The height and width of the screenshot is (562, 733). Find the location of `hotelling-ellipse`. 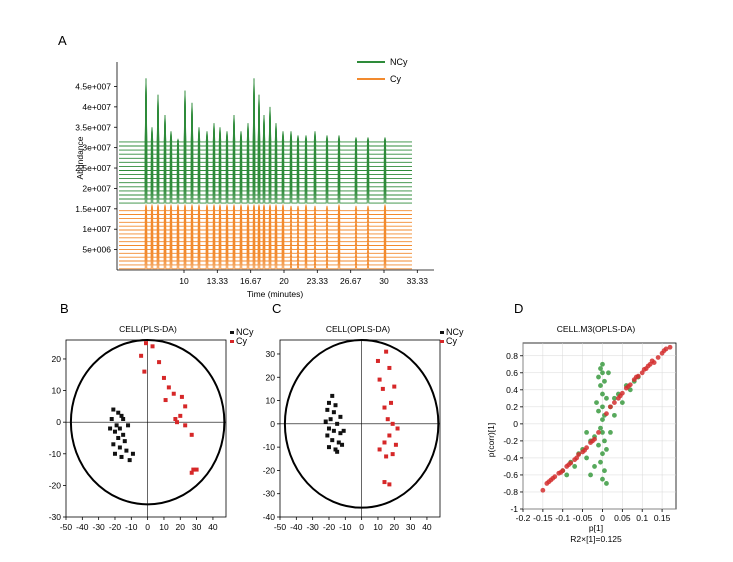

hotelling-ellipse is located at coordinates (147, 422).